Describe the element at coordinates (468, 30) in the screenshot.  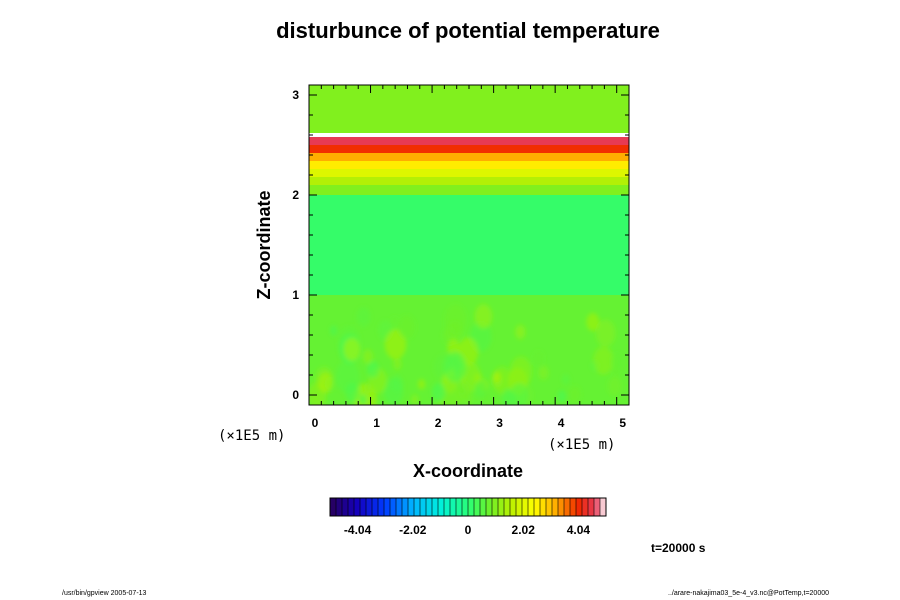
I see `chart-title: disturbunce of potential temperature` at that location.